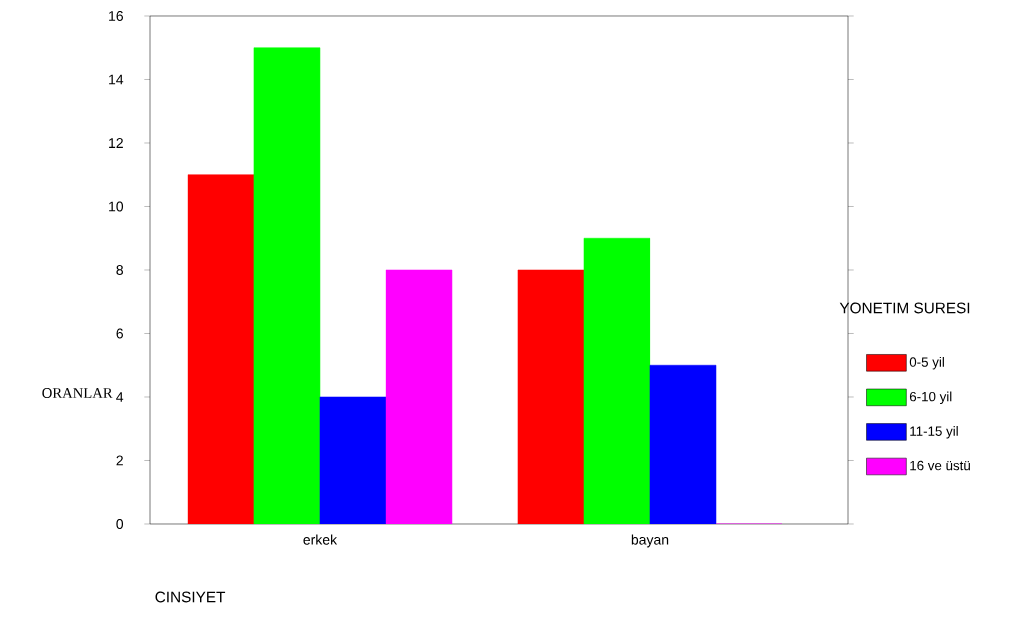 Image resolution: width=1035 pixels, height=617 pixels. Describe the element at coordinates (119, 460) in the screenshot. I see `y-tick-label: 2` at that location.